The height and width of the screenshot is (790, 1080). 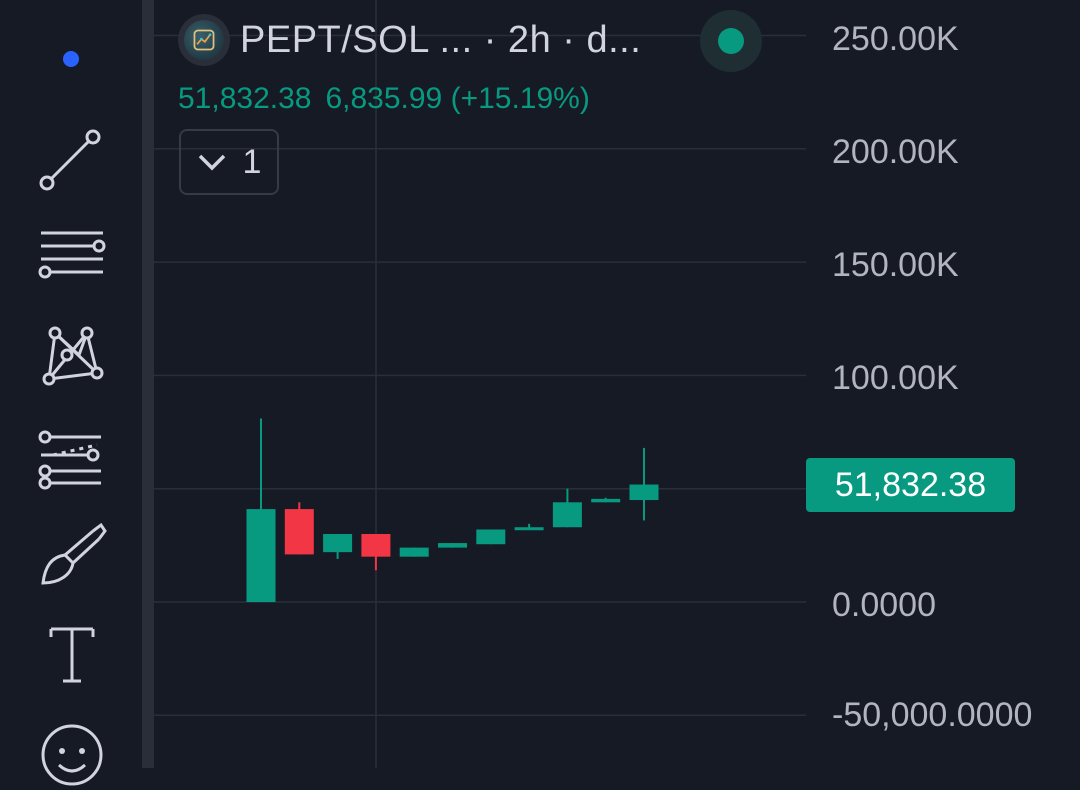 I want to click on pattern-icon, so click(x=73, y=356).